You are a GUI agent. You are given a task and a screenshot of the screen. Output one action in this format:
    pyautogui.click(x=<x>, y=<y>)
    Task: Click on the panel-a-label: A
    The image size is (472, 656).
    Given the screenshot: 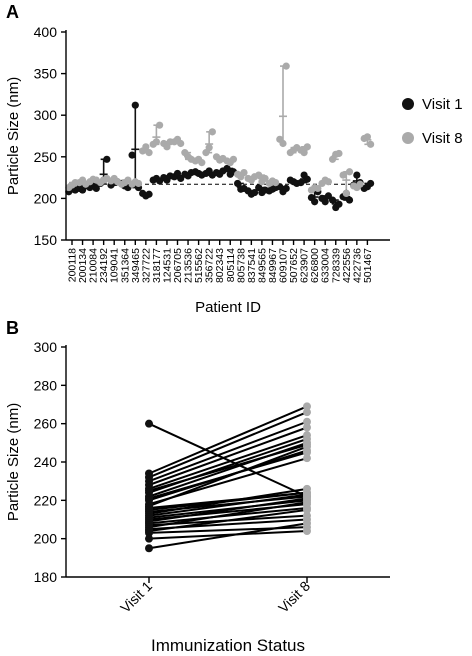 What is the action you would take?
    pyautogui.click(x=12, y=12)
    